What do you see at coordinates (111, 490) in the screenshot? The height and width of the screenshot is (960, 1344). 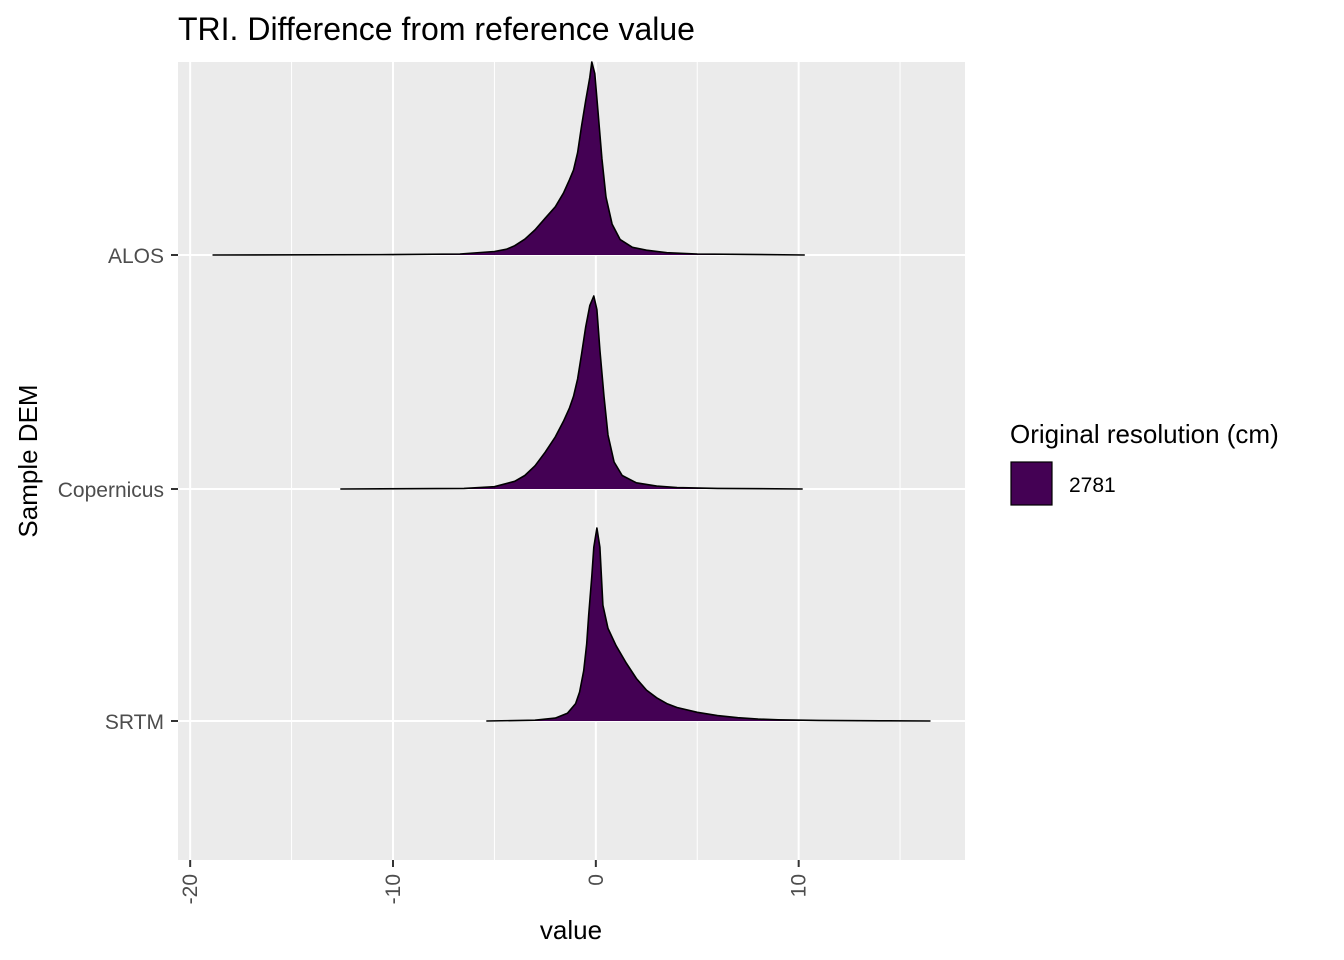 I see `y-tick-label: Copernicus` at bounding box center [111, 490].